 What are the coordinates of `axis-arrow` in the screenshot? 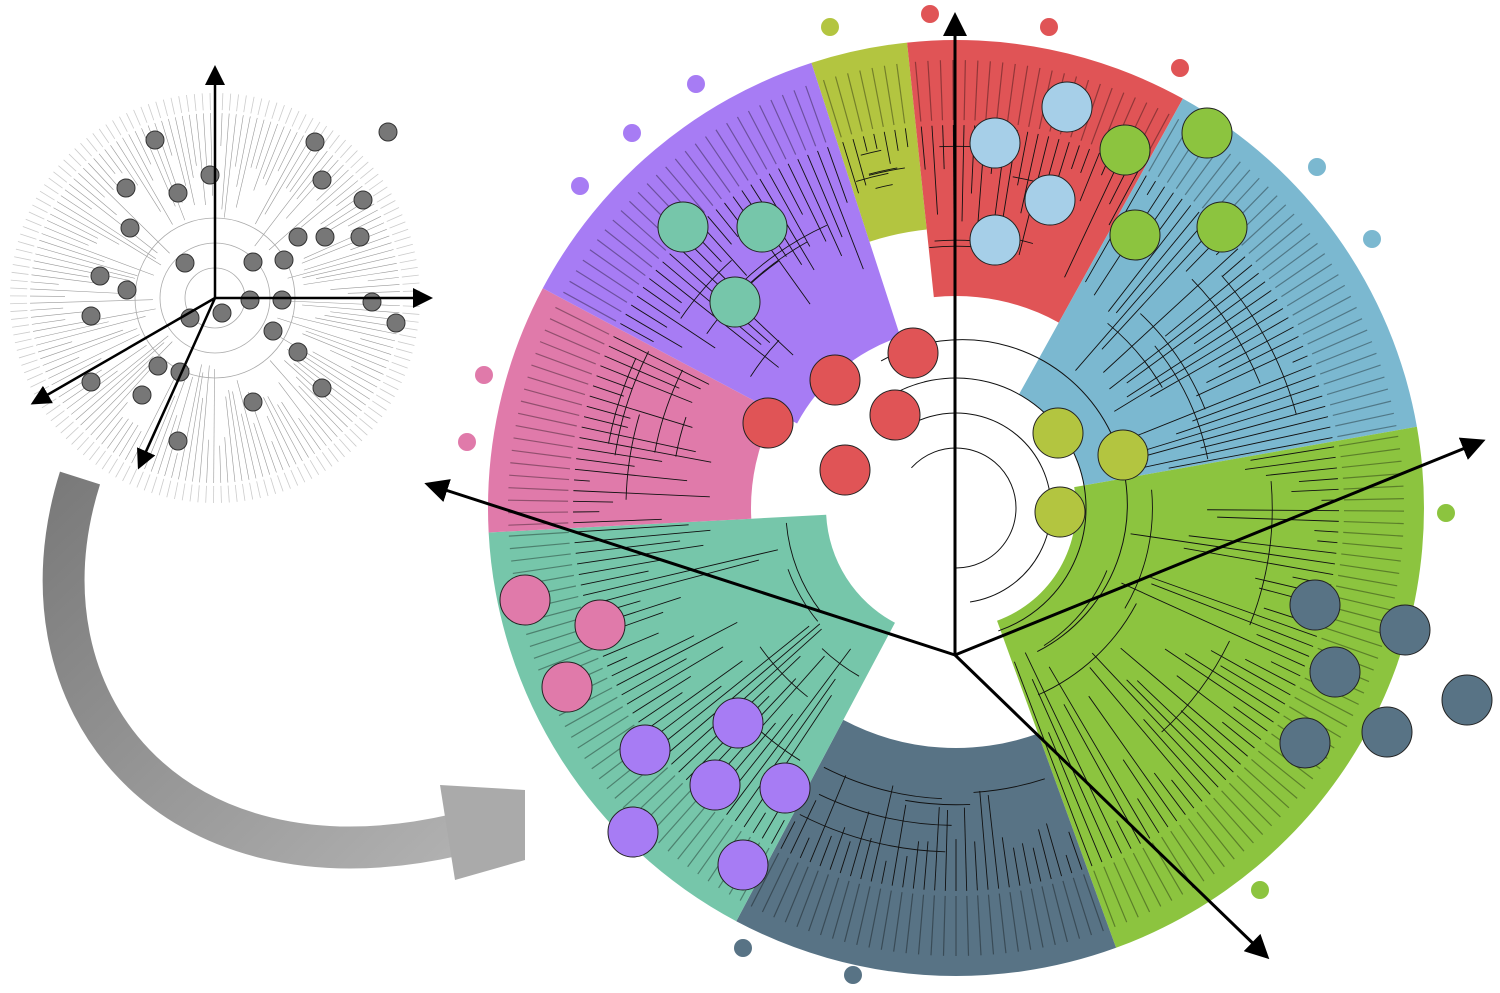 It's located at (1220, 547).